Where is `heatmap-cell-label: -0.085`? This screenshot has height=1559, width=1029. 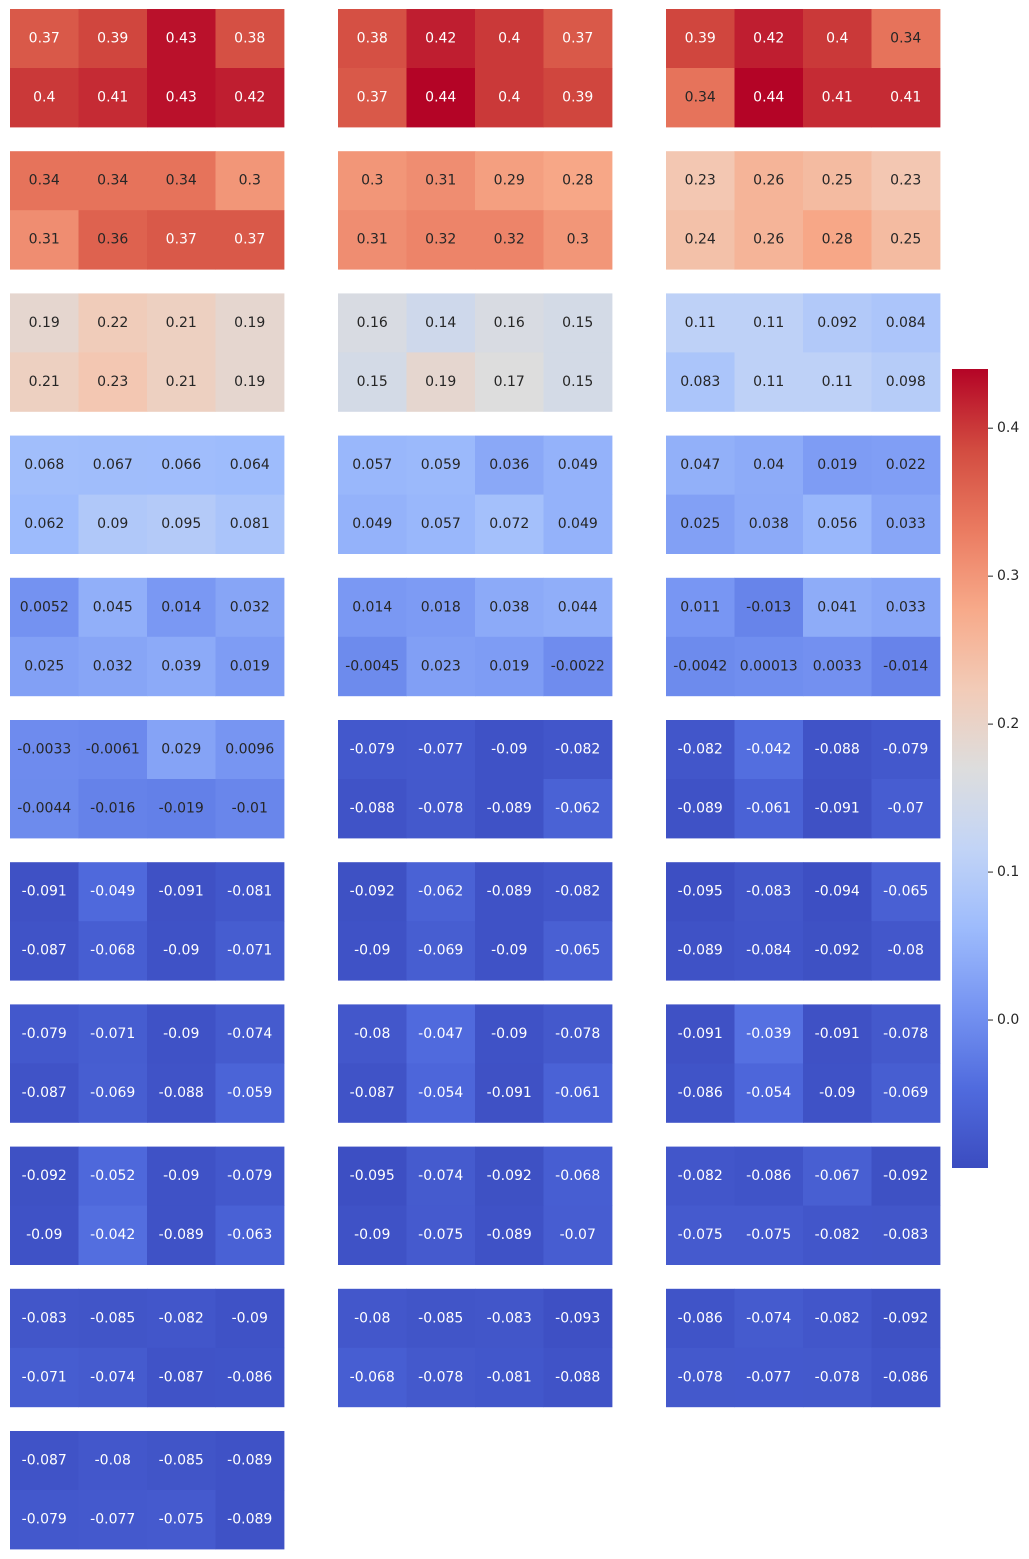 heatmap-cell-label: -0.085 is located at coordinates (181, 1461).